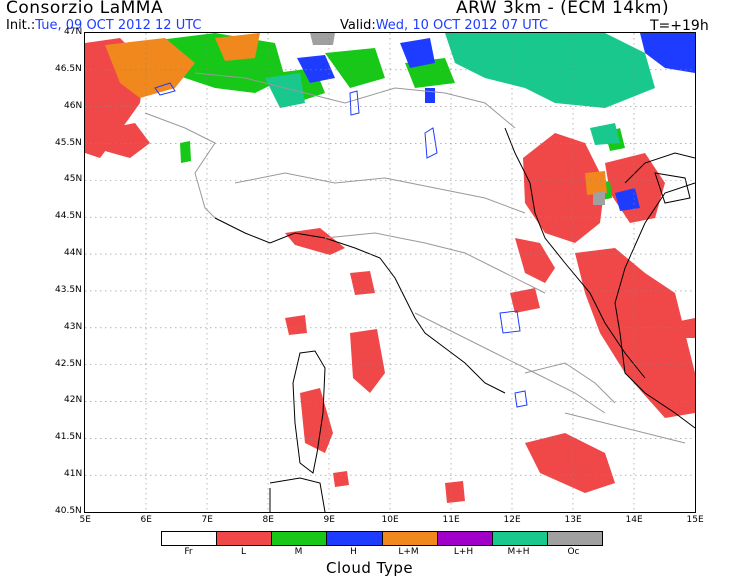  What do you see at coordinates (68, 142) in the screenshot?
I see `lat-tick-label: 45.5N` at bounding box center [68, 142].